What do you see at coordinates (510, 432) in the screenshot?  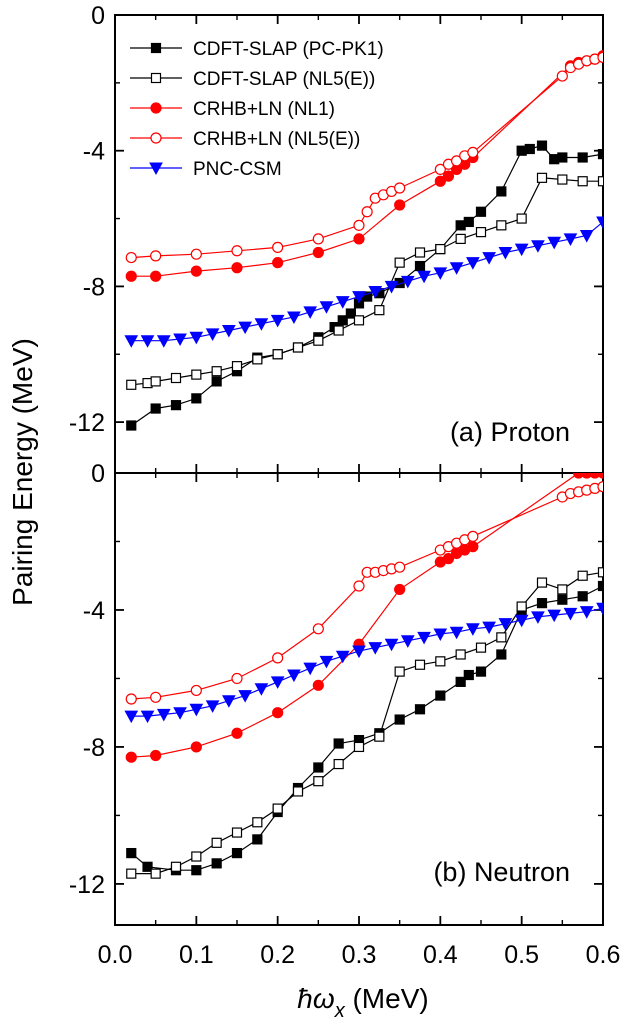 I see `panel-label-proton: (a) Proton` at bounding box center [510, 432].